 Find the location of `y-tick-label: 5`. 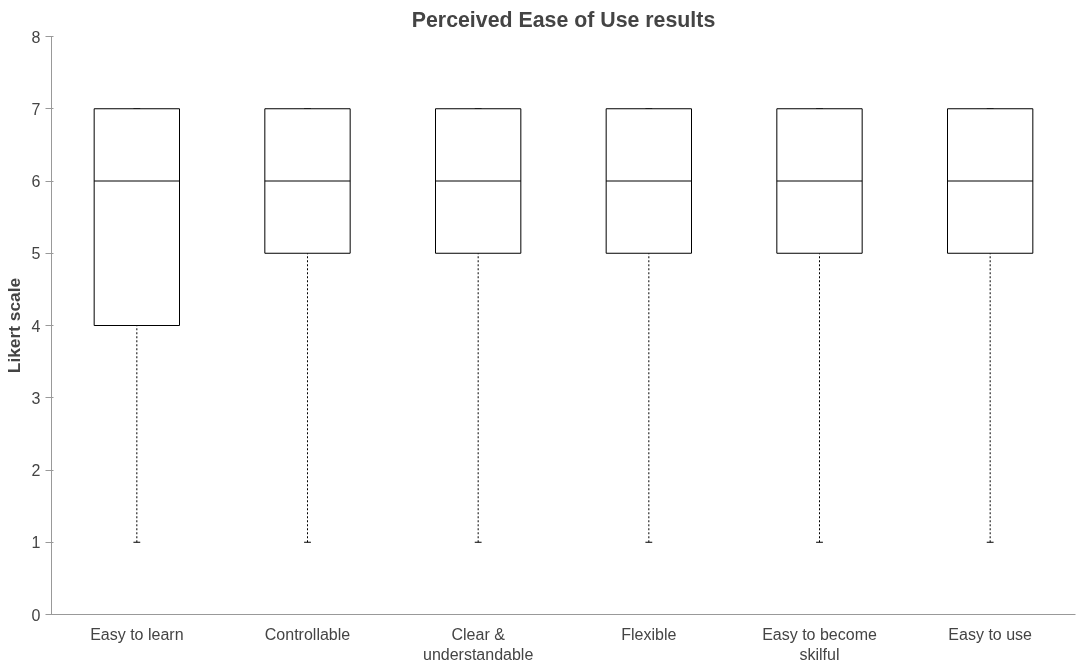

y-tick-label: 5 is located at coordinates (36, 254).